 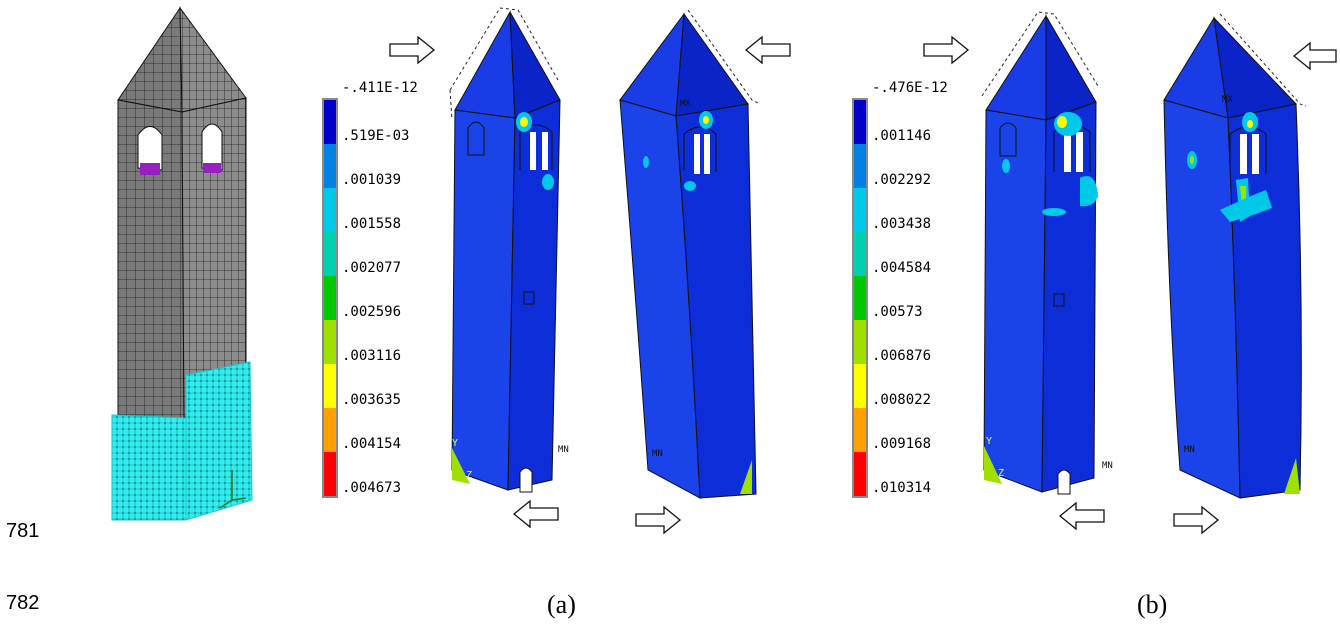 I want to click on colorbar-a-swatches, so click(x=330, y=298).